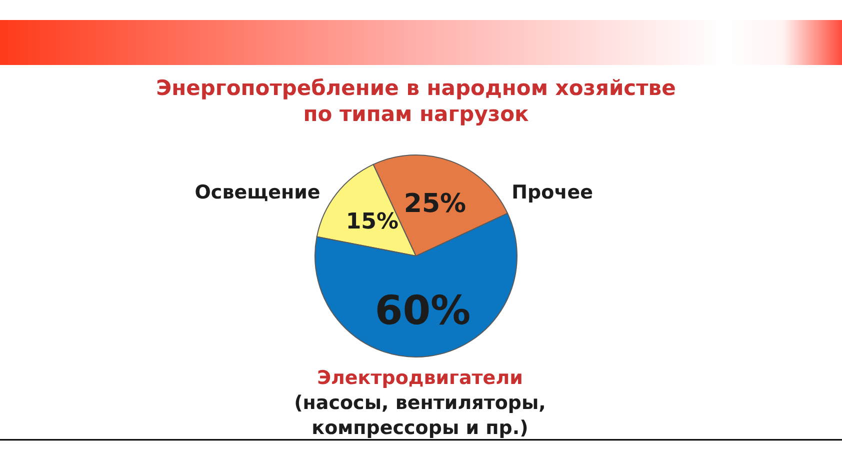  What do you see at coordinates (416, 101) in the screenshot?
I see `chart-title: Энергопотребление в народном хозяйстве по типам нагрузок` at bounding box center [416, 101].